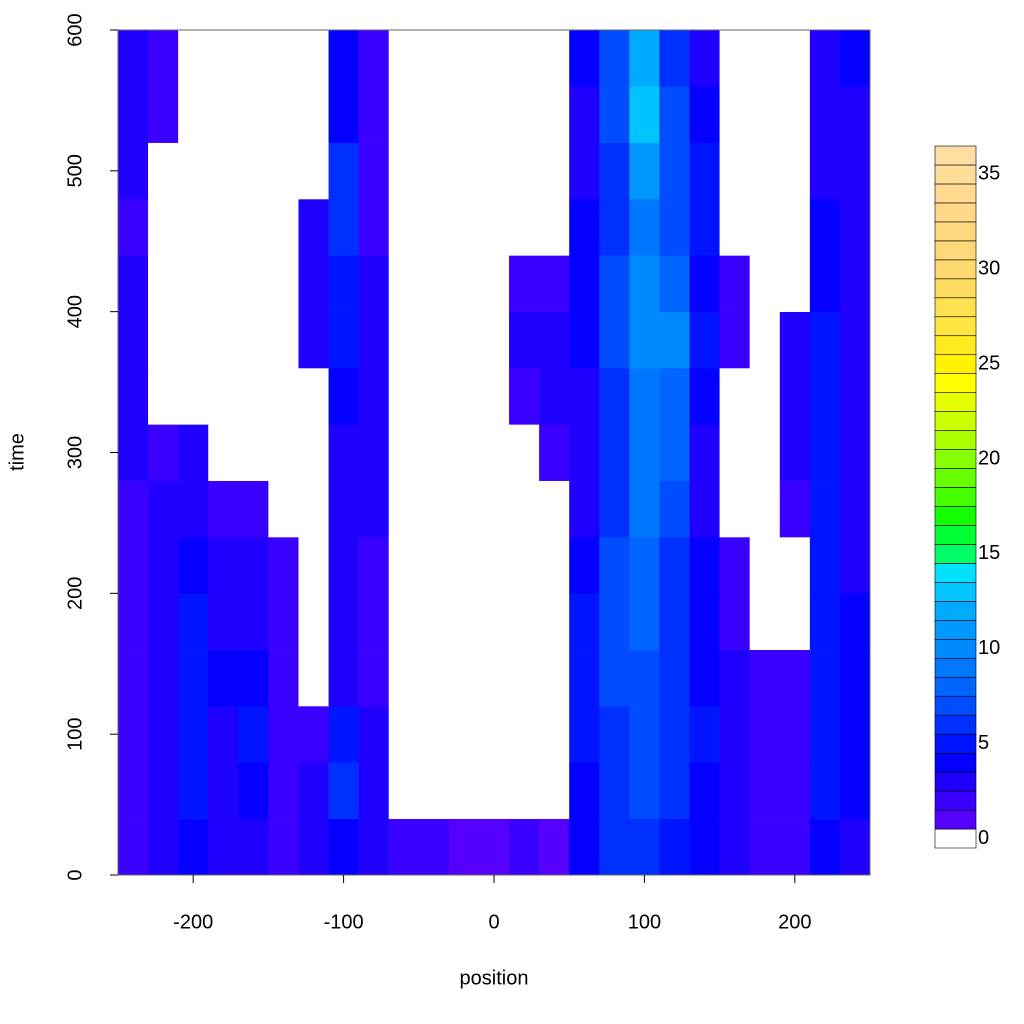 The image size is (1024, 1024). I want to click on colorbar-tick-label: 35, so click(989, 174).